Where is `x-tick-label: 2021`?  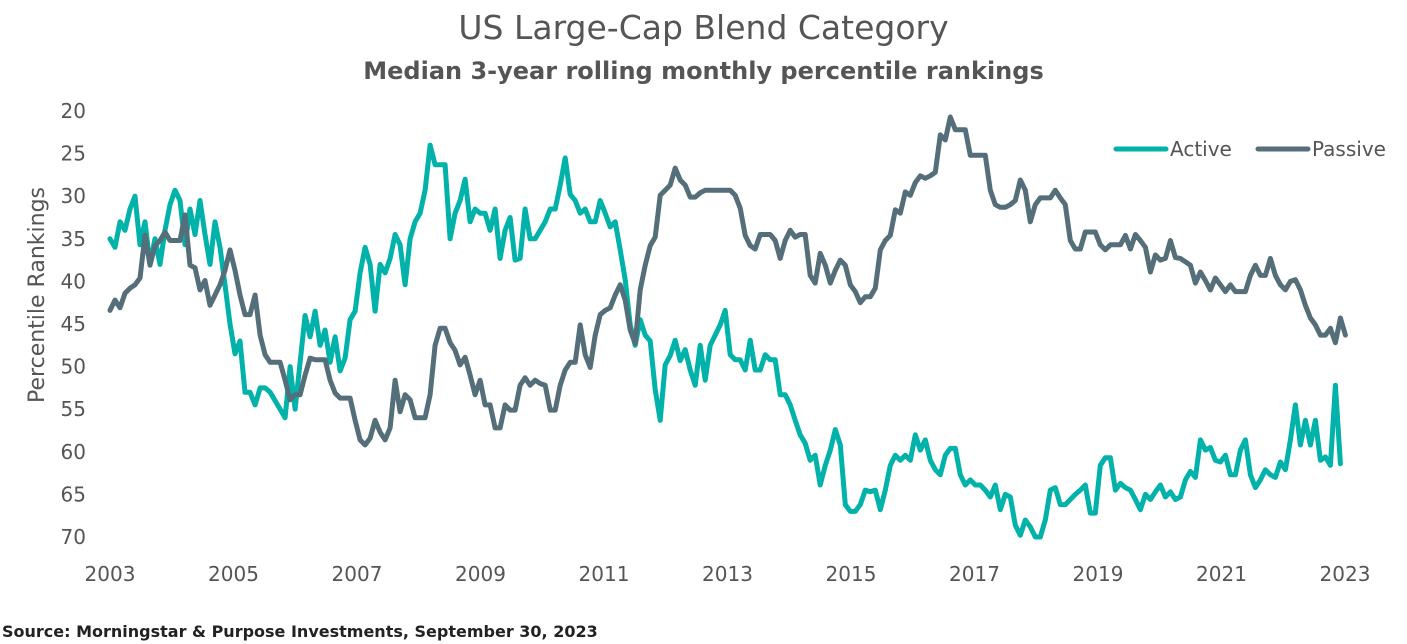
x-tick-label: 2021 is located at coordinates (1221, 574).